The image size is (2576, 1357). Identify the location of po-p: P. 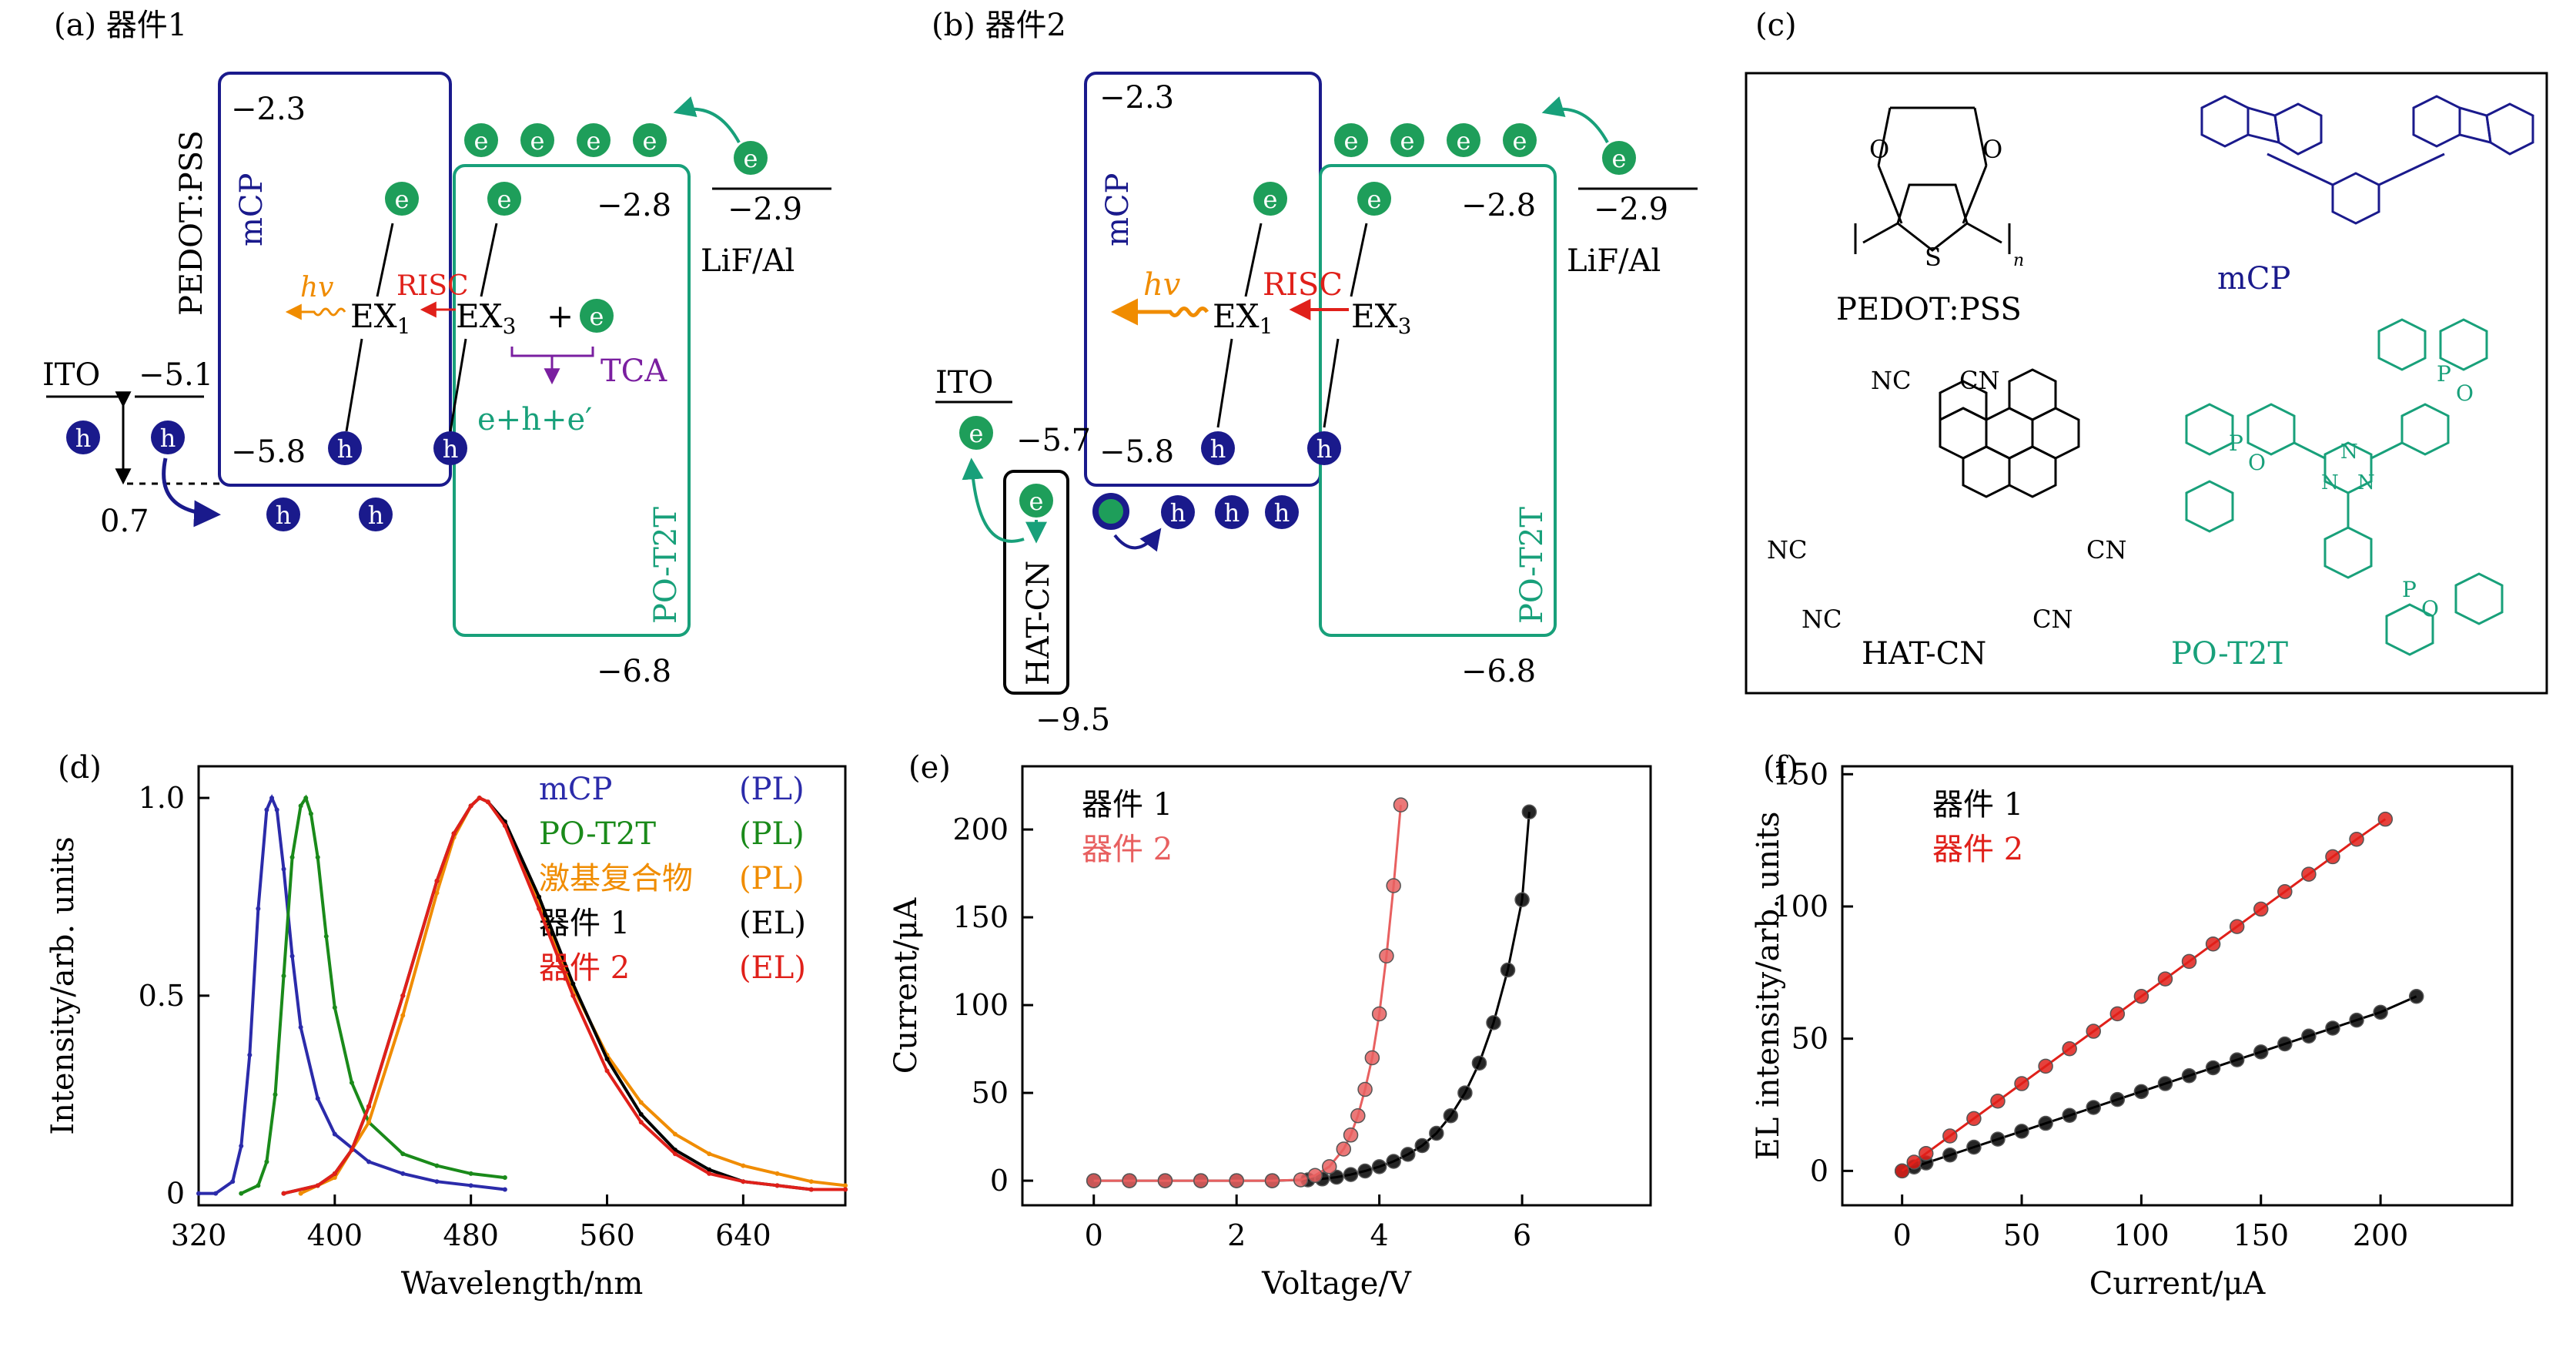
(2410, 590).